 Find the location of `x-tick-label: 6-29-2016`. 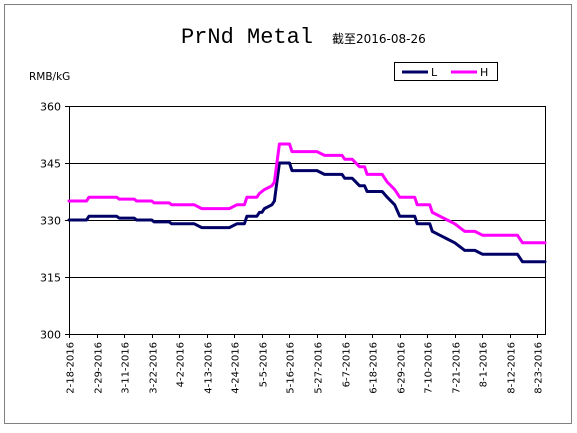

x-tick-label: 6-29-2016 is located at coordinates (402, 368).